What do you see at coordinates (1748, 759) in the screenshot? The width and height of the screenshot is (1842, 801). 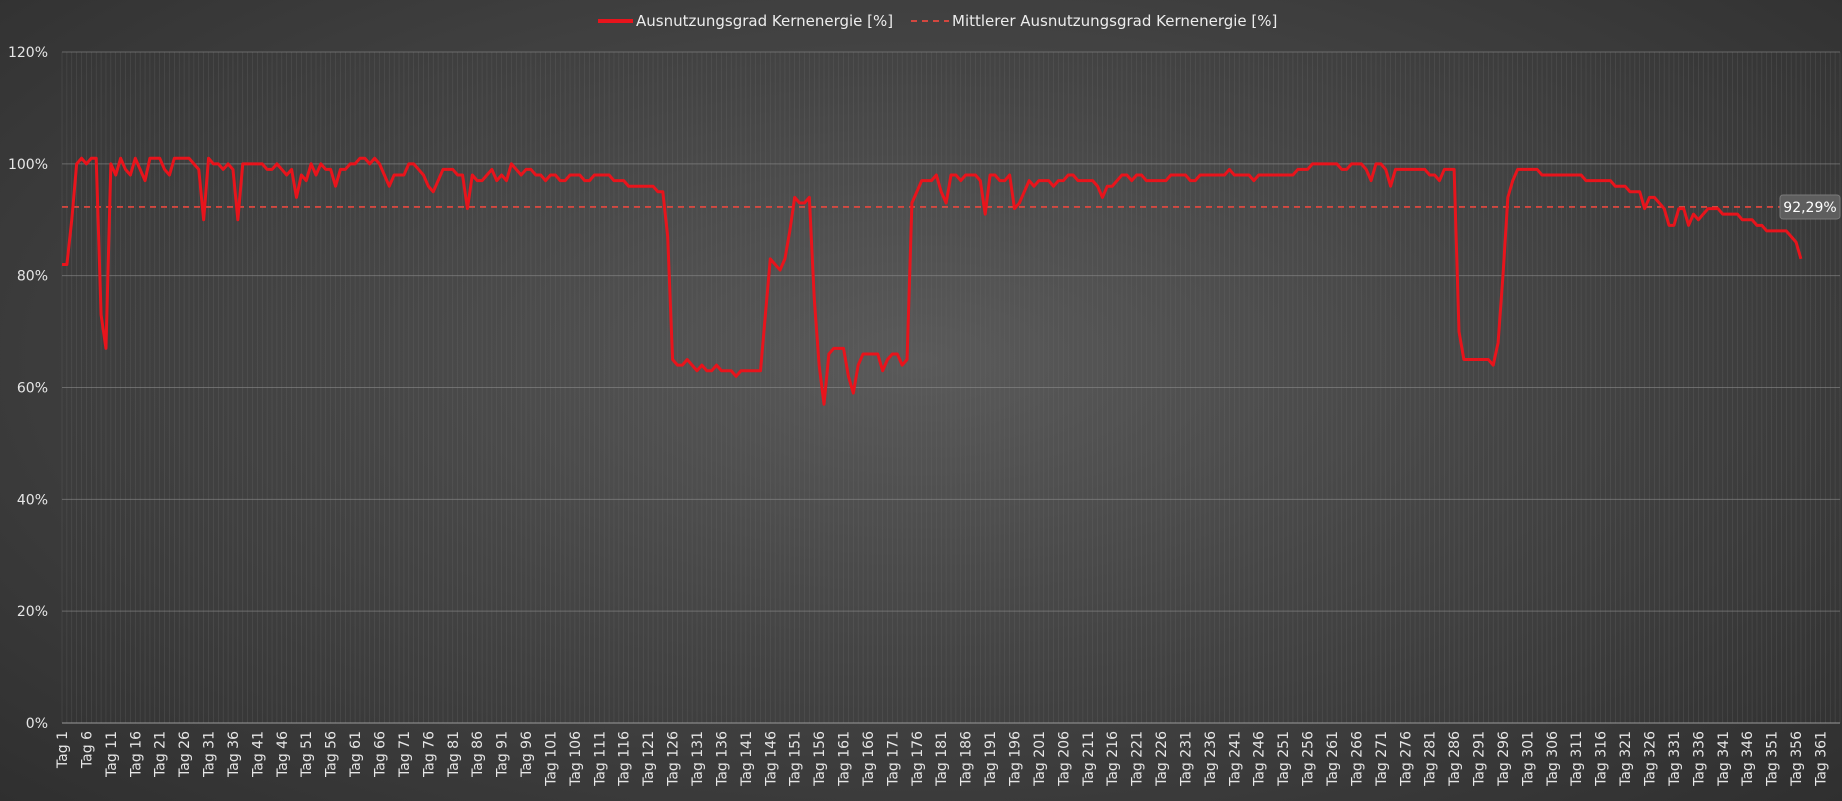 I see `x-tick-label: Tag 346` at bounding box center [1748, 759].